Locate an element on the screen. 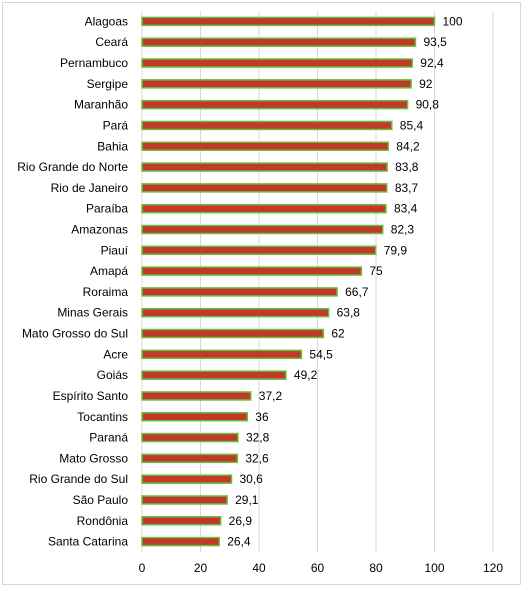  data-label: 90,8 is located at coordinates (428, 105).